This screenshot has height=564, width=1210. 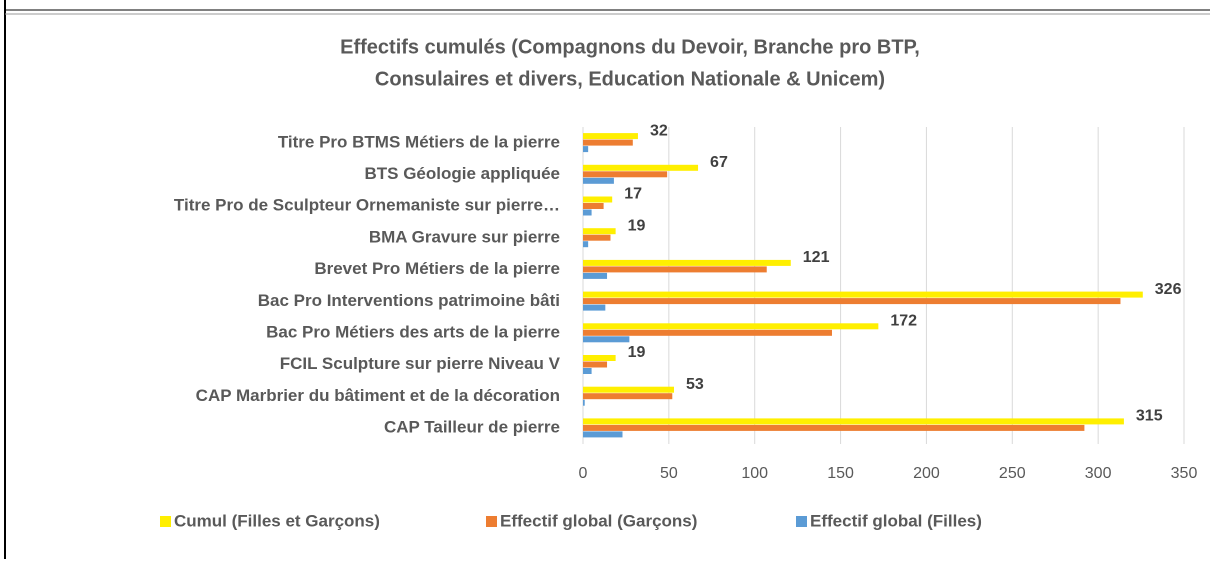 What do you see at coordinates (472, 427) in the screenshot?
I see `y-tick-label: CAP Tailleur de pierre` at bounding box center [472, 427].